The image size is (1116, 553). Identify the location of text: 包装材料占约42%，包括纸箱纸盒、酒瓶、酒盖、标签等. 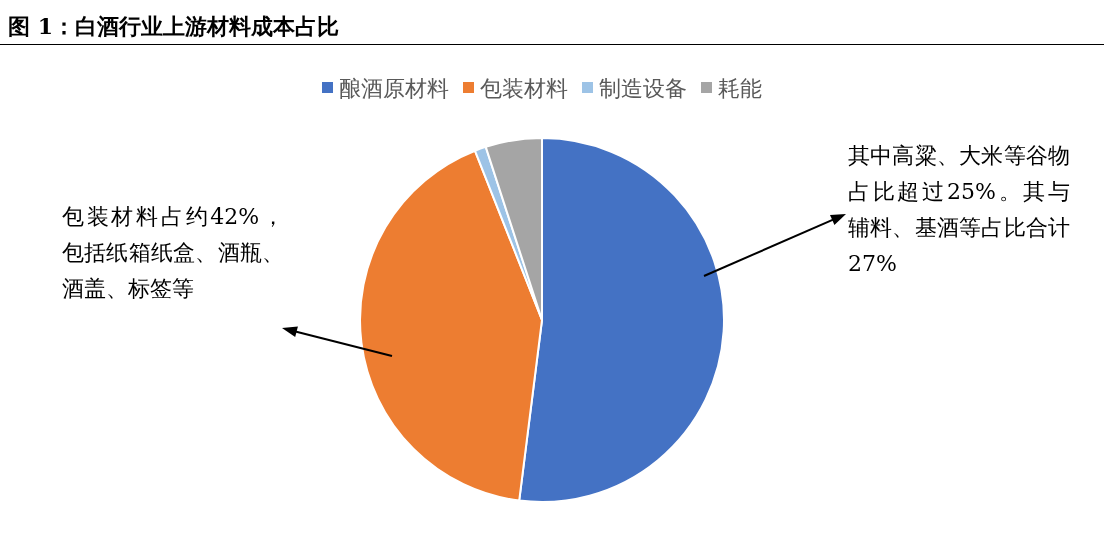
(173, 253).